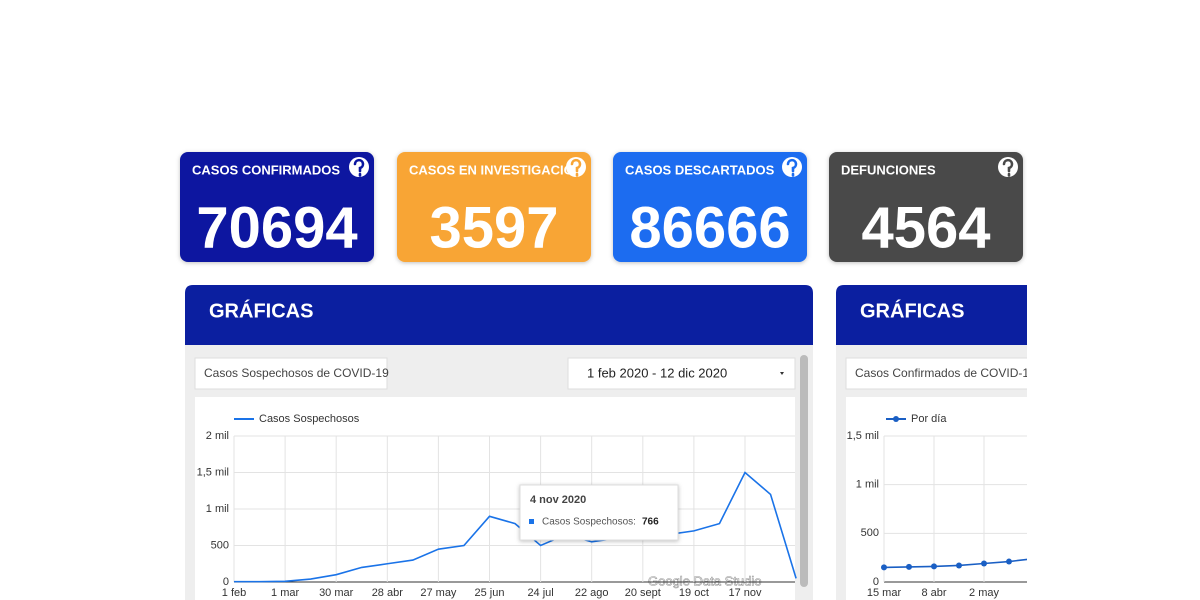 The height and width of the screenshot is (600, 1200). I want to click on x-tick-label: 22 ago, so click(592, 593).